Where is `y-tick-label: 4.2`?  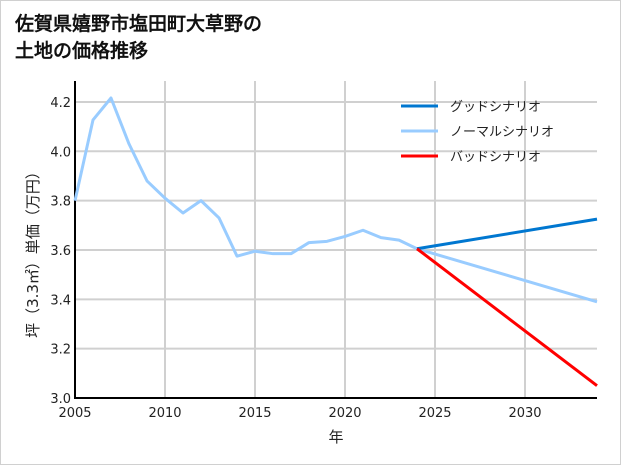
y-tick-label: 4.2 is located at coordinates (60, 103).